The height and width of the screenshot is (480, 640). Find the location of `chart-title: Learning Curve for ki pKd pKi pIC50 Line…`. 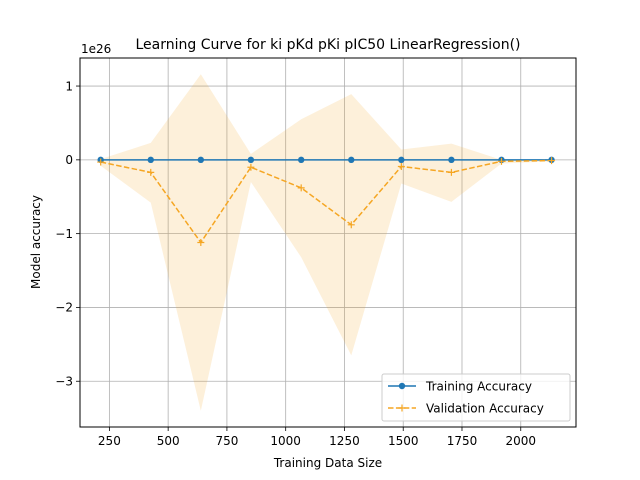

chart-title: Learning Curve for ki pKd pKi pIC50 Line… is located at coordinates (327, 45).